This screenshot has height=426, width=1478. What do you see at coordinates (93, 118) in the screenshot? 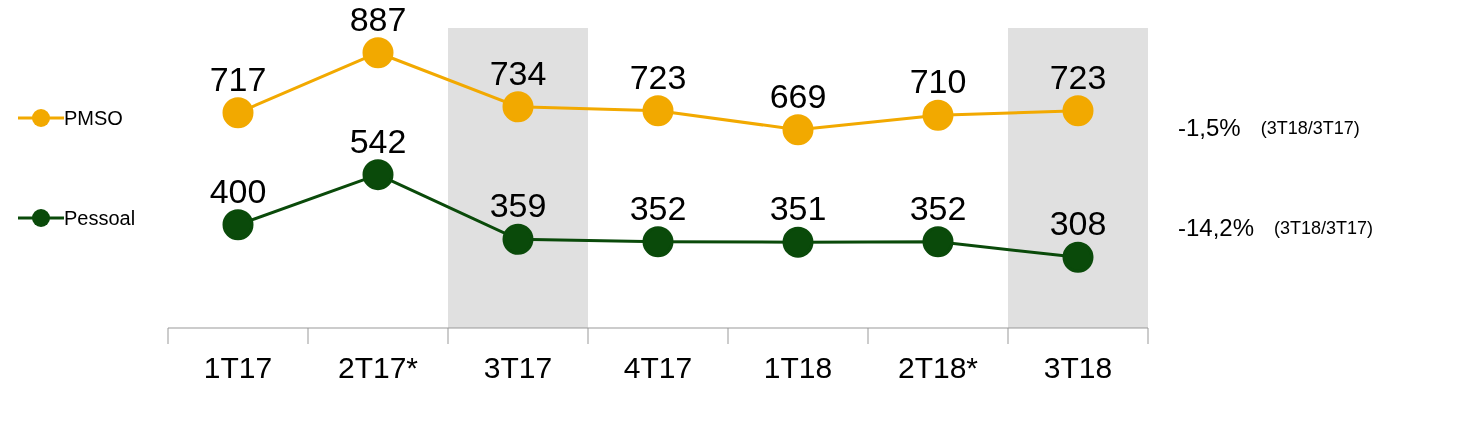
I see `legend-label: PMSO` at bounding box center [93, 118].